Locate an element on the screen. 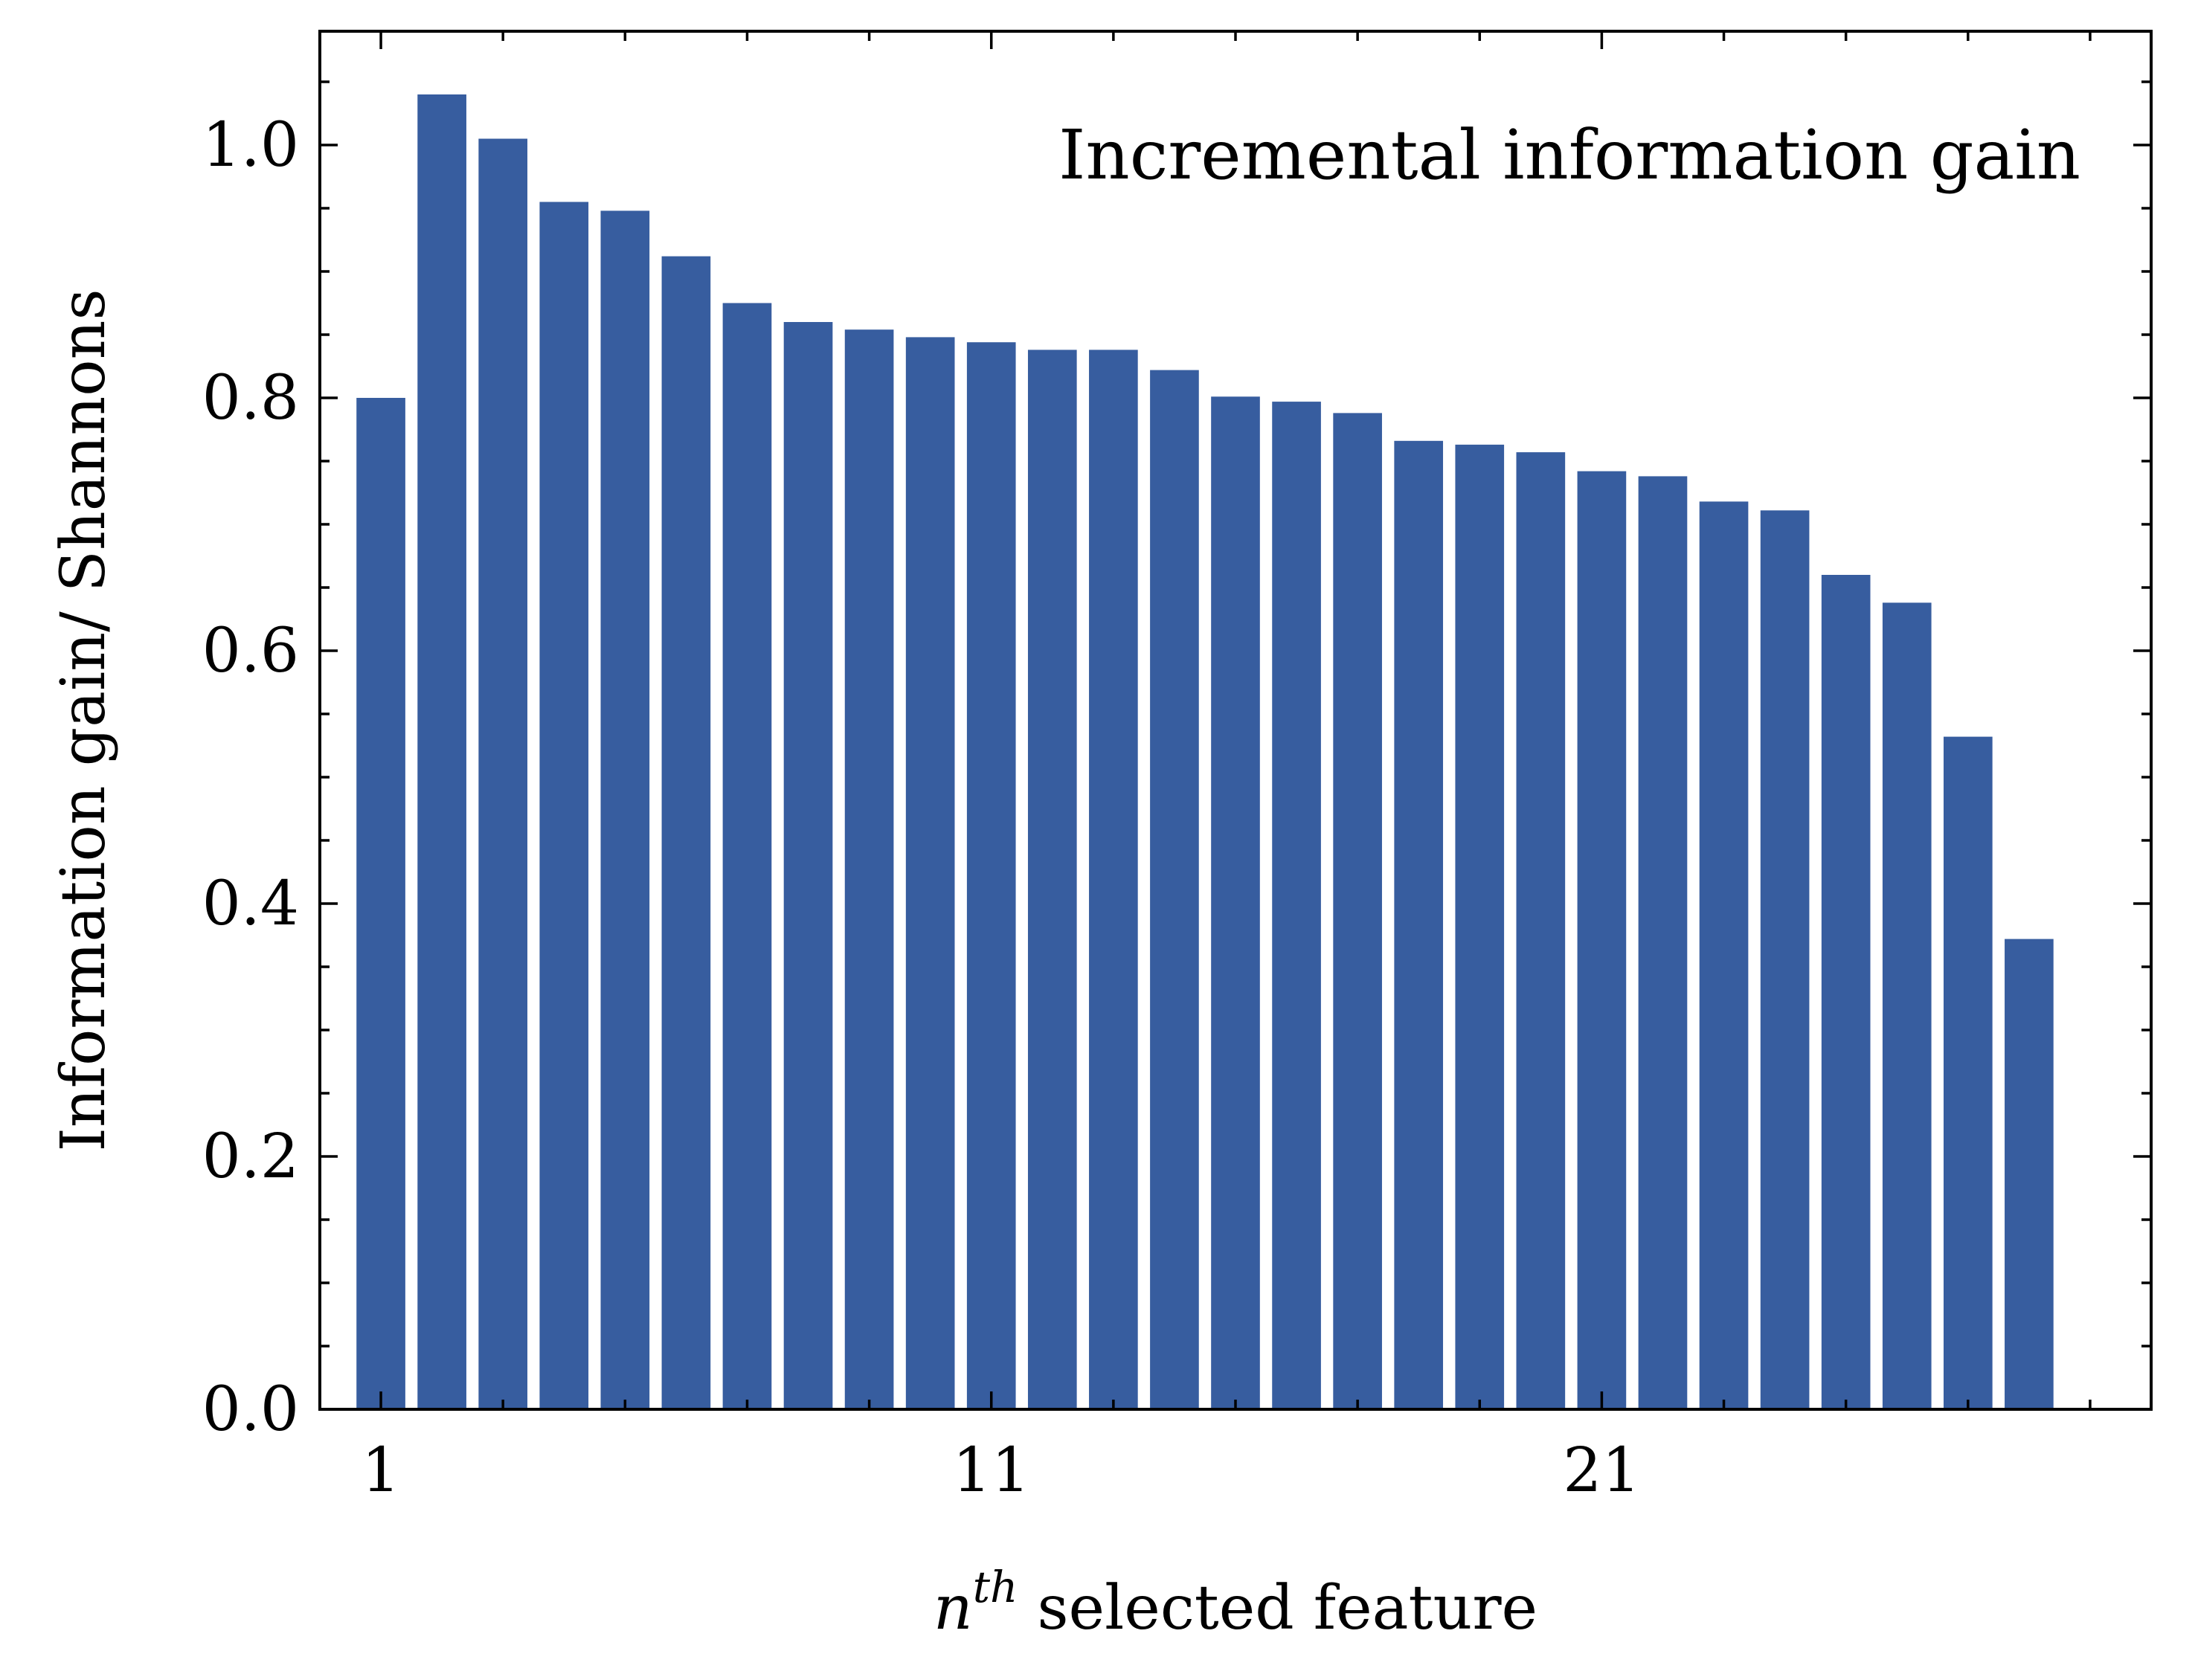  y-tick-label: 0.8 is located at coordinates (250, 399).